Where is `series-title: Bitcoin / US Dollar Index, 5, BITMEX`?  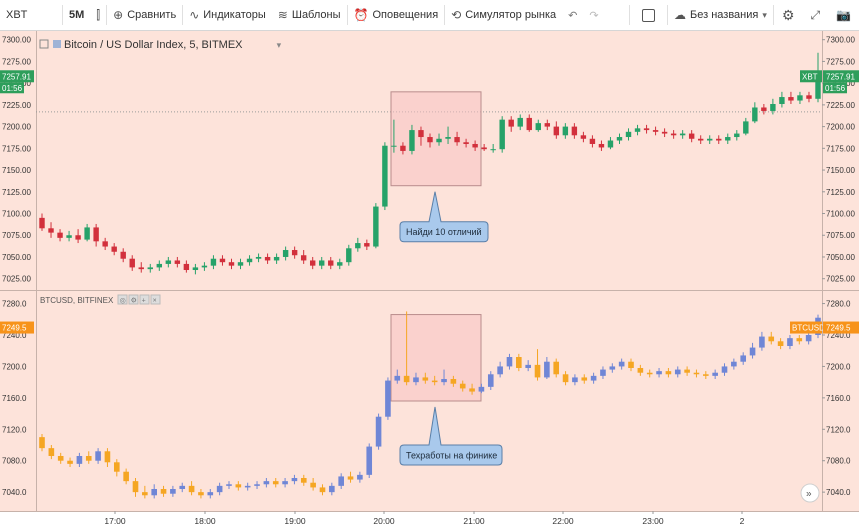
series-title: Bitcoin / US Dollar Index, 5, BITMEX is located at coordinates (153, 45).